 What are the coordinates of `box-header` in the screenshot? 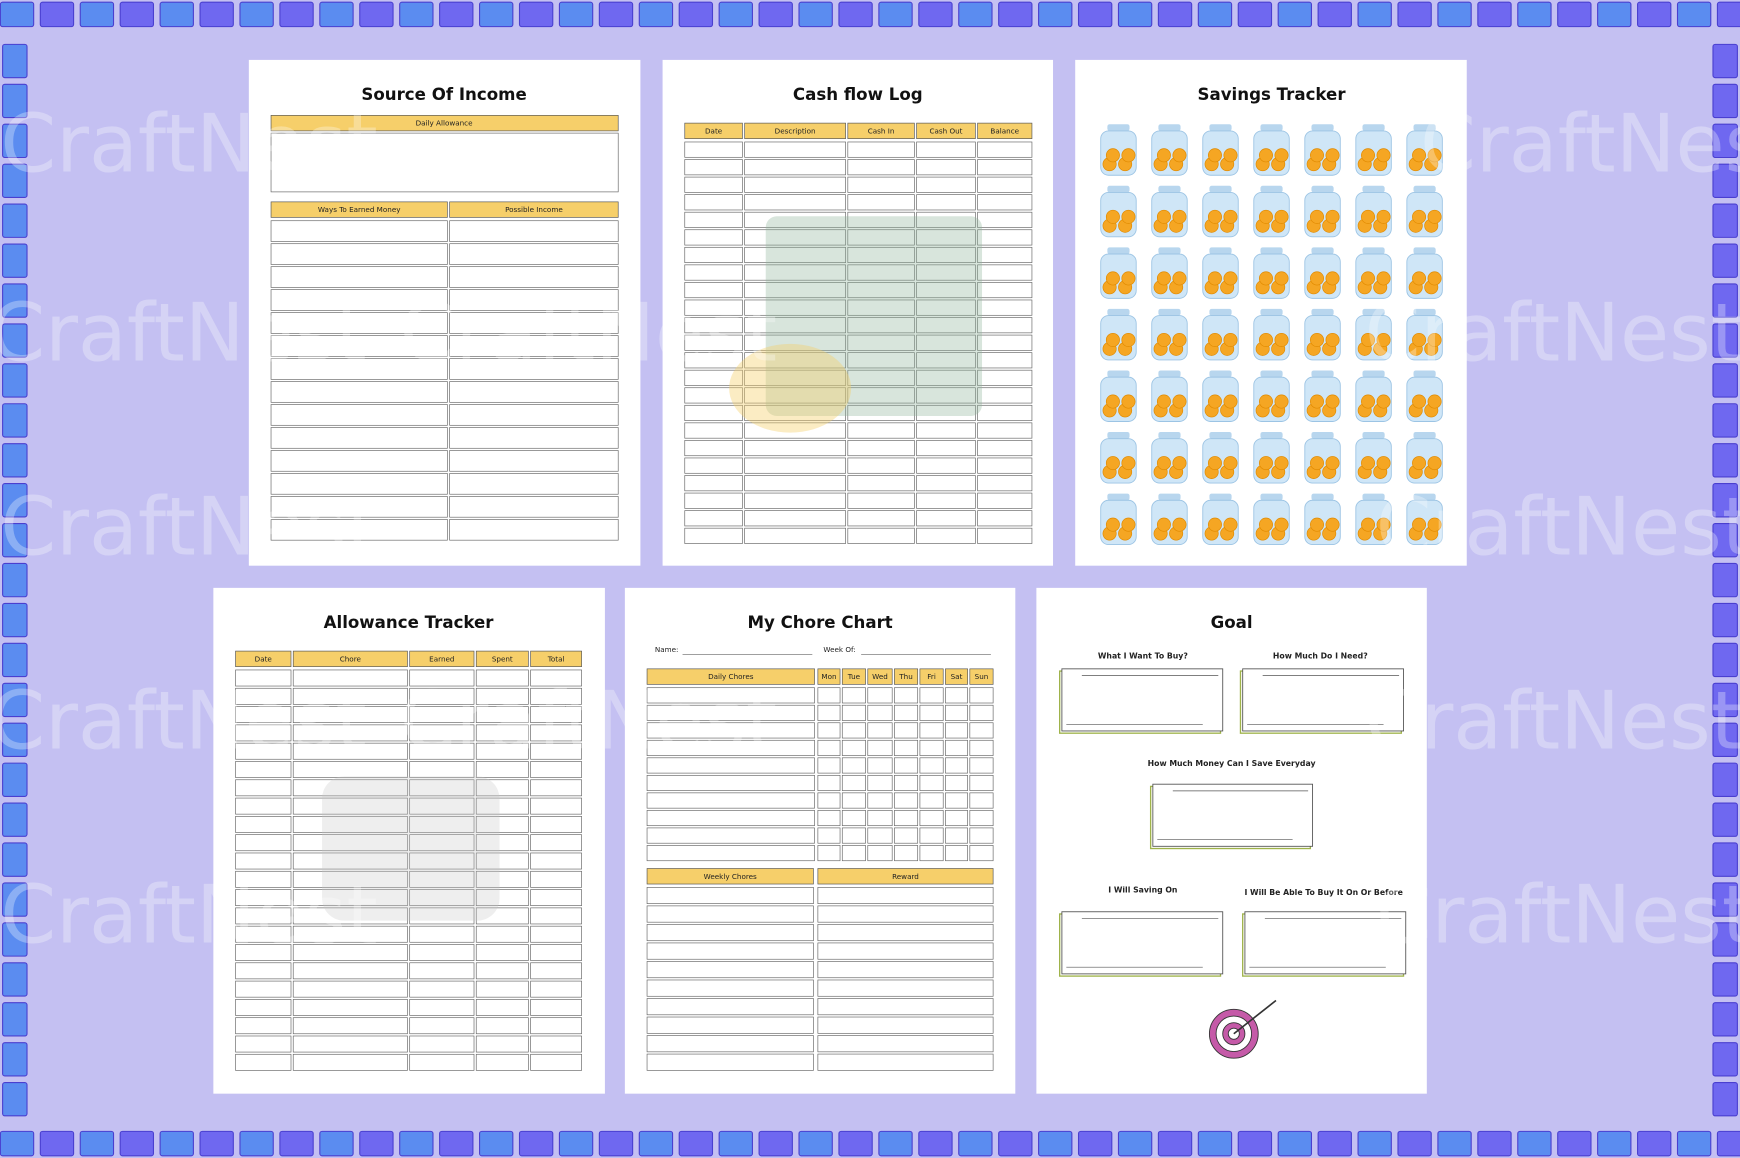 It's located at (444, 123).